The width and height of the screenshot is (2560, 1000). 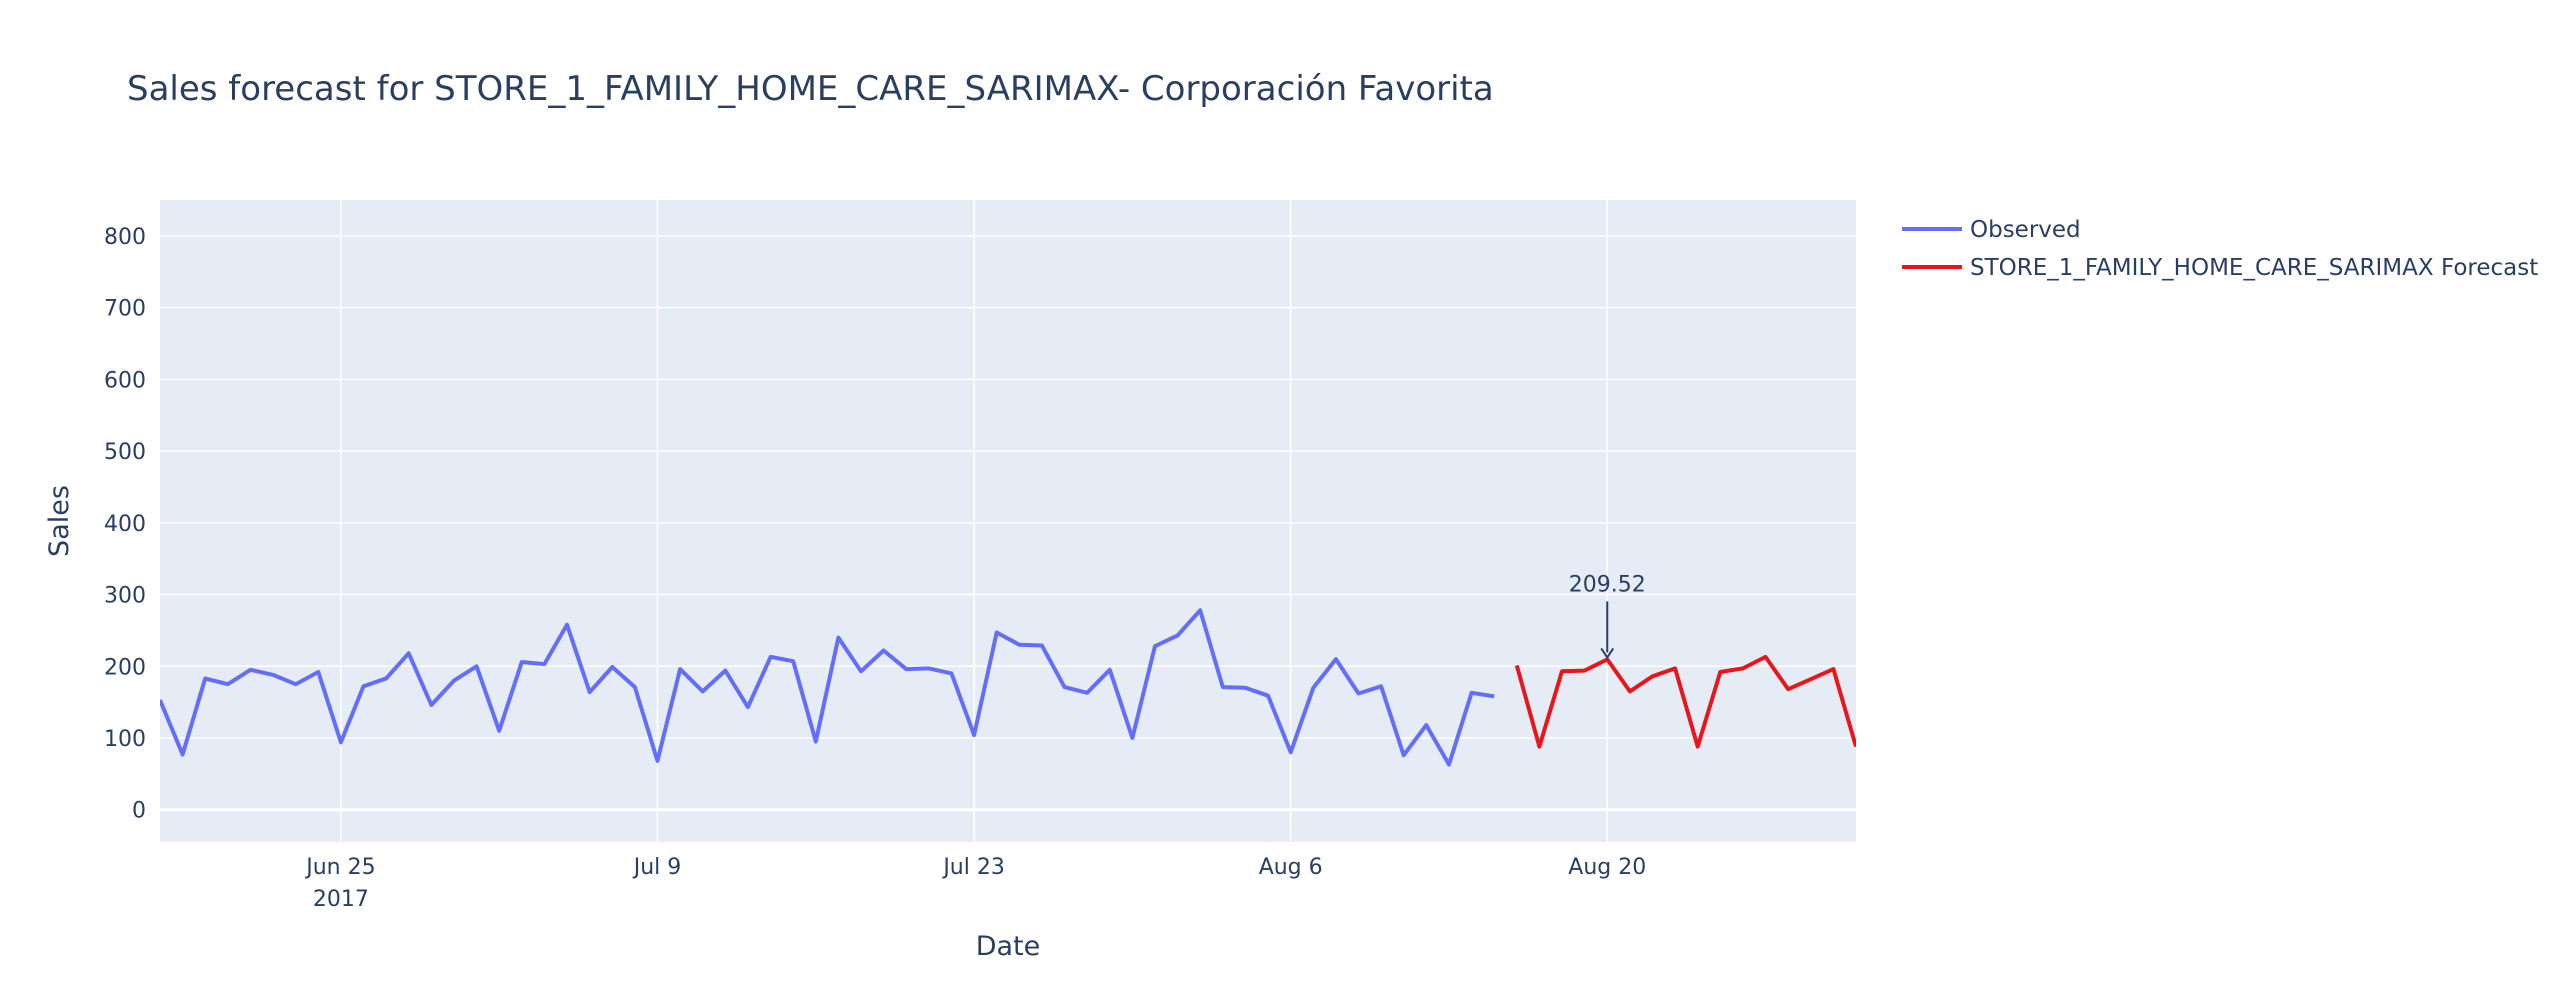 I want to click on y-tick-label: 200, so click(x=125, y=667).